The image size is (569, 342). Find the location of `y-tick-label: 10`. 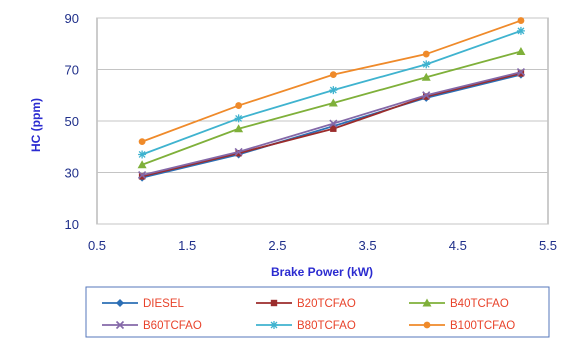

y-tick-label: 10 is located at coordinates (72, 224).